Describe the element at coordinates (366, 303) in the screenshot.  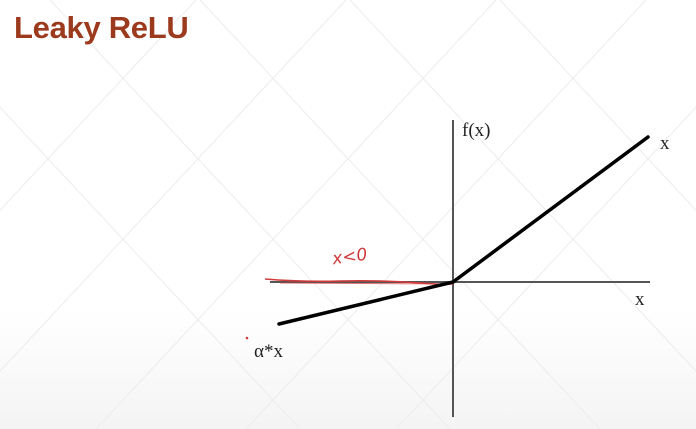
I see `negative-branch-line` at that location.